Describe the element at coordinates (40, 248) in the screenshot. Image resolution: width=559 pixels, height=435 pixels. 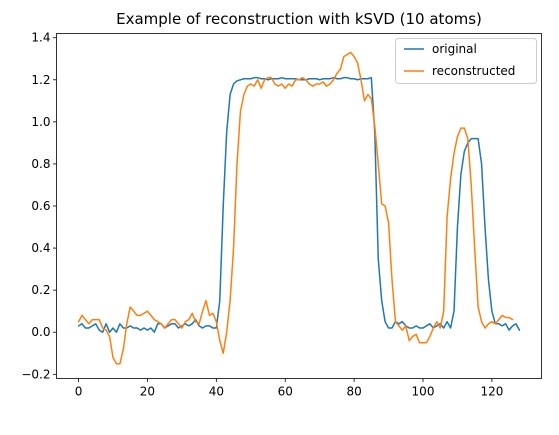
I see `y-tick-label: 0.4` at that location.